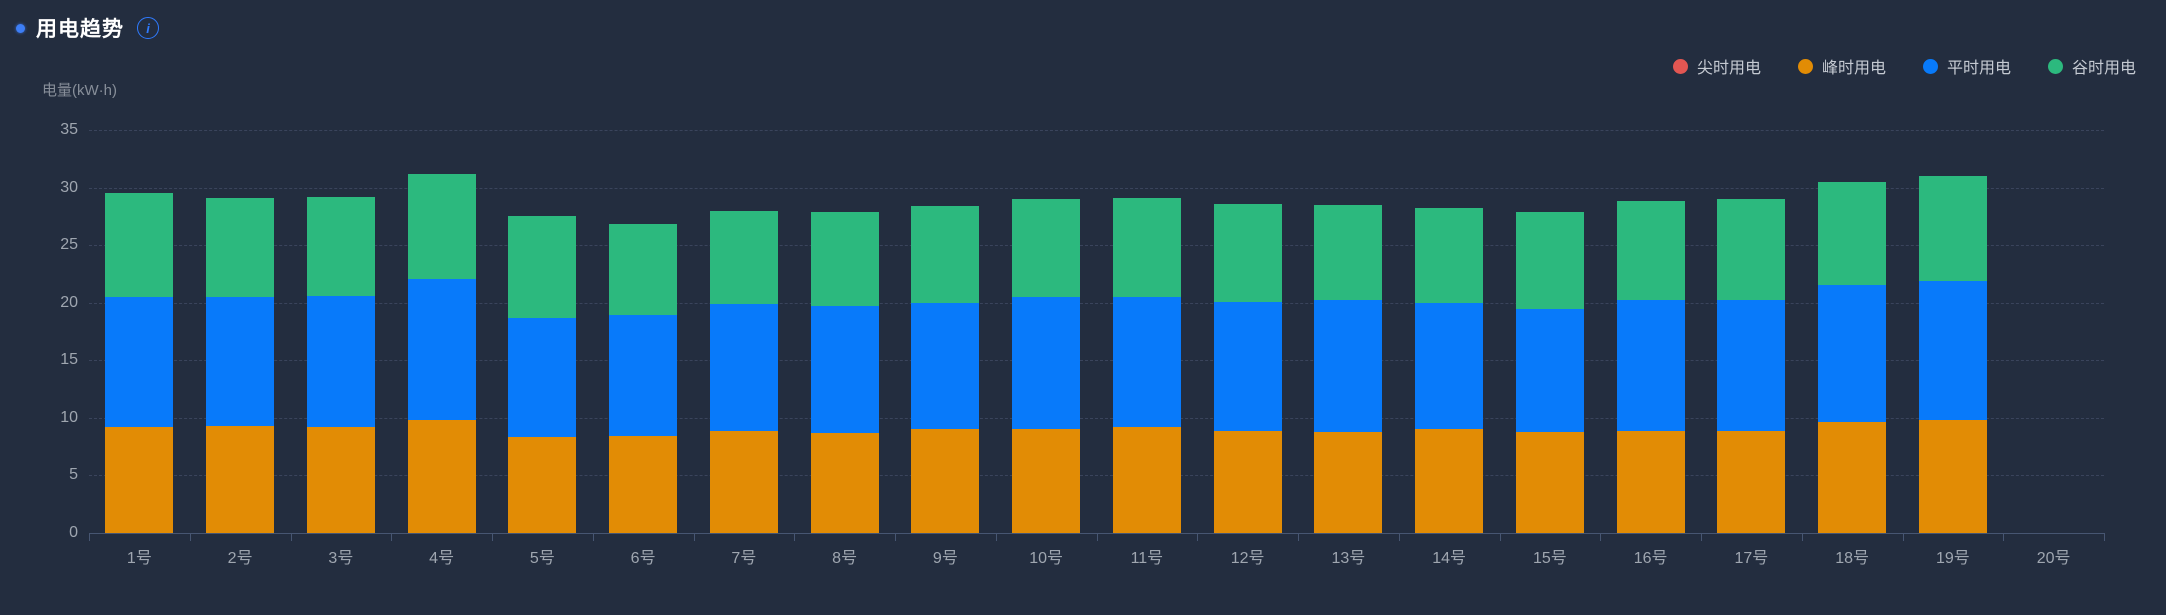 This screenshot has width=2166, height=615. What do you see at coordinates (1751, 250) in the screenshot?
I see `bar-segment-谷时用电-17号` at bounding box center [1751, 250].